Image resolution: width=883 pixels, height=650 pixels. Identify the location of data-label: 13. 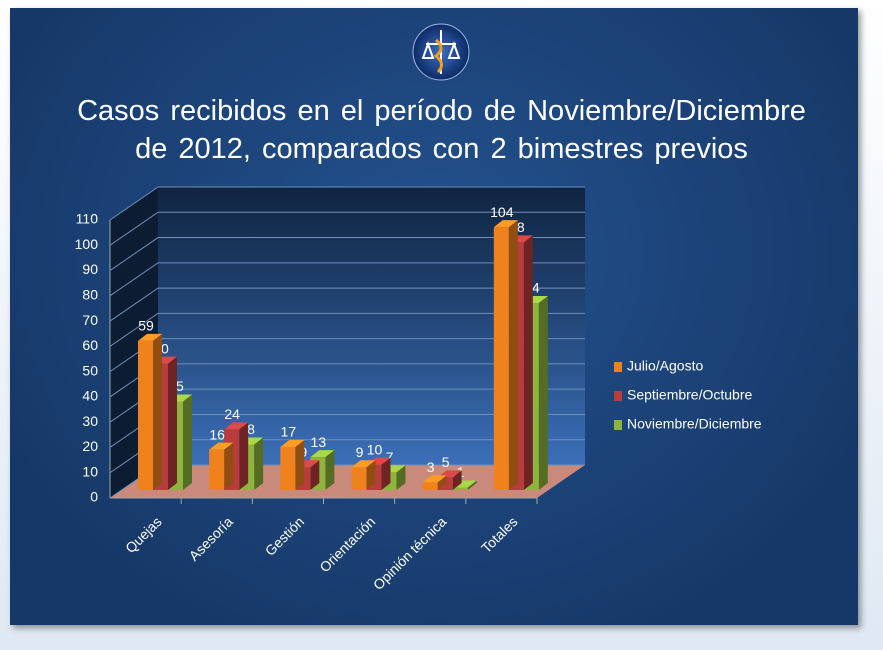
(319, 442).